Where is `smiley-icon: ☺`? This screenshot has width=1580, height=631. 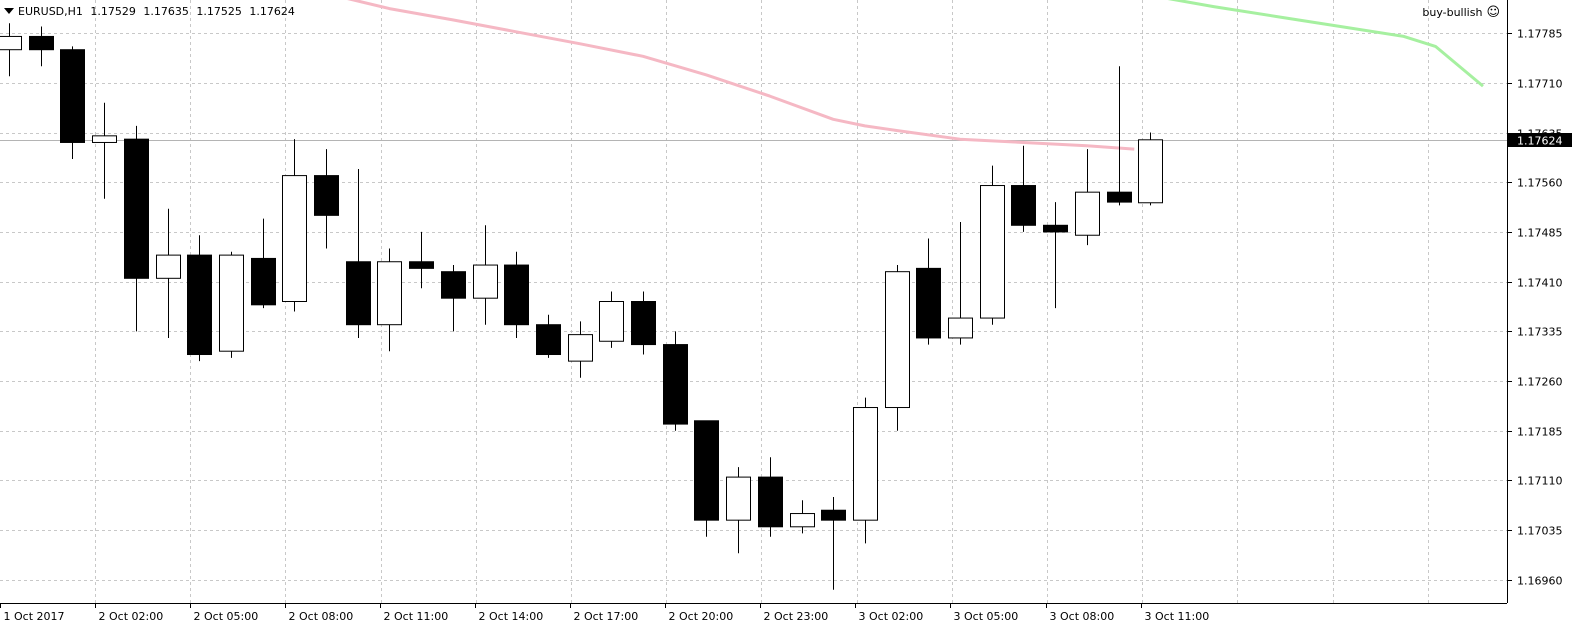
smiley-icon: ☺ is located at coordinates (1493, 12).